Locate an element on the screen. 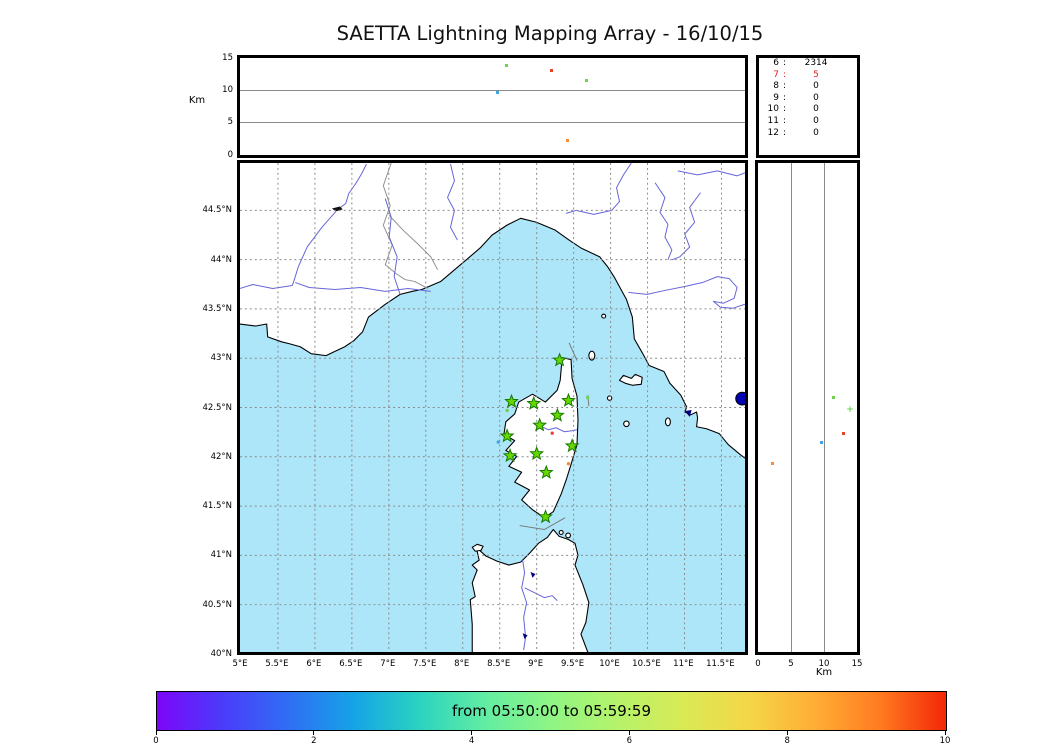  right-panel-km-tick-label: 0 is located at coordinates (758, 664).